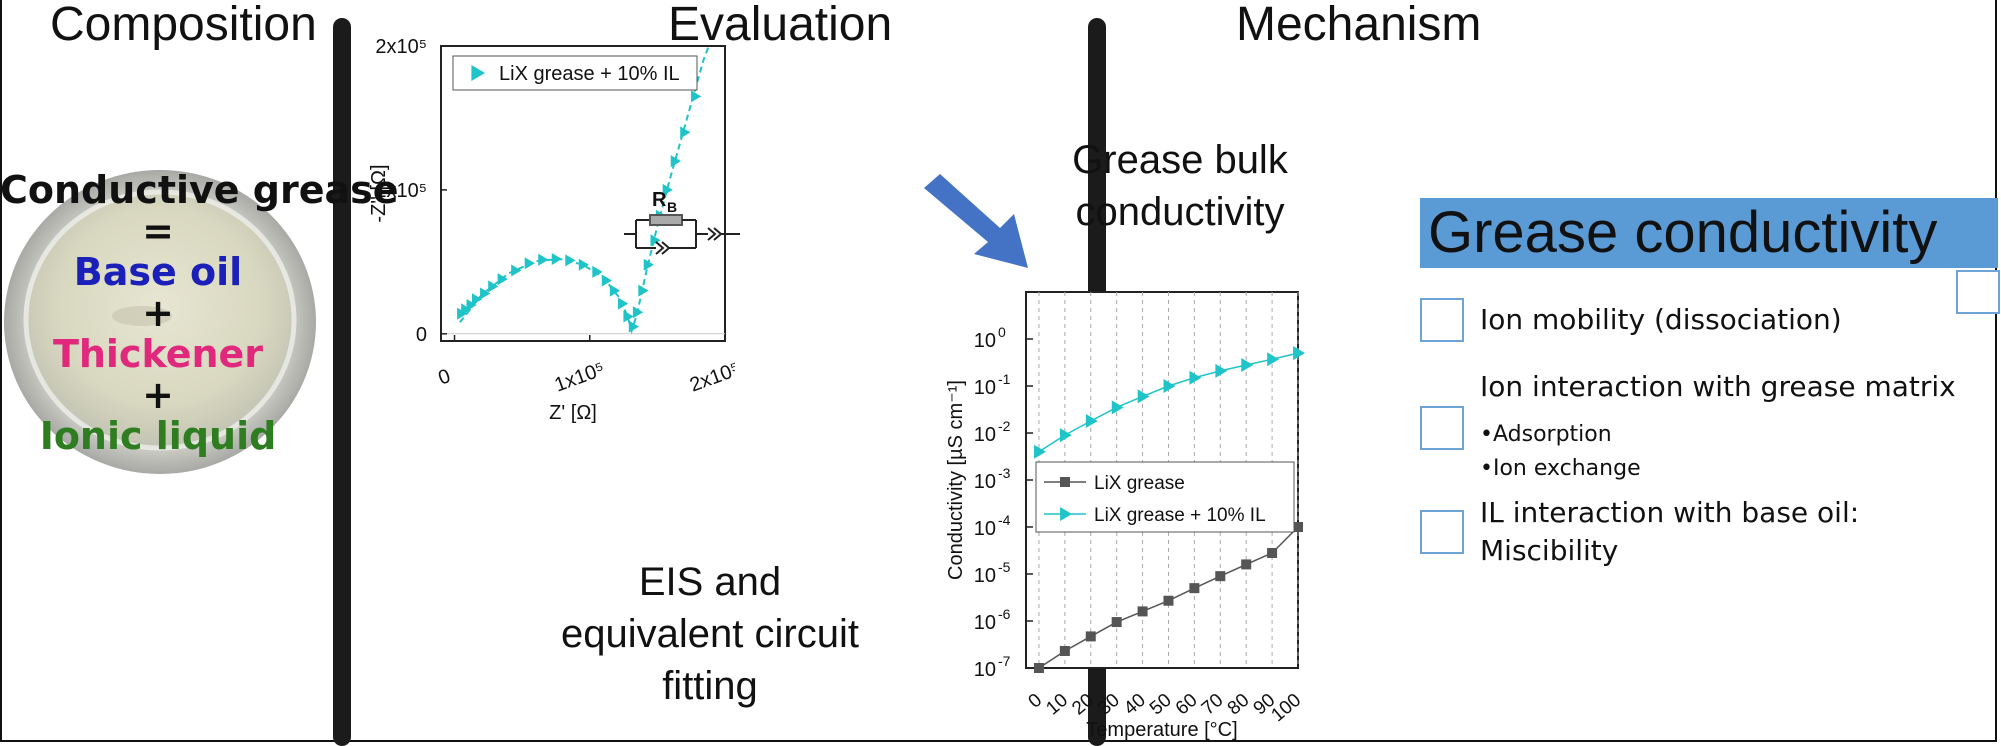  I want to click on mechanism-item-miscibility: Miscibility, so click(1549, 550).